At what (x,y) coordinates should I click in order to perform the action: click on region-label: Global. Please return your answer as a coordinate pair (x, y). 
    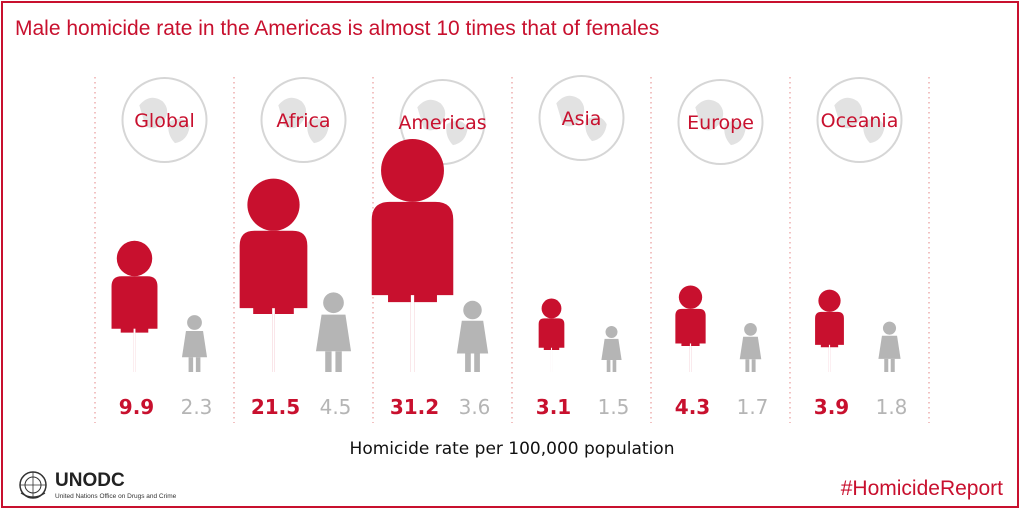
    Looking at the image, I should click on (164, 121).